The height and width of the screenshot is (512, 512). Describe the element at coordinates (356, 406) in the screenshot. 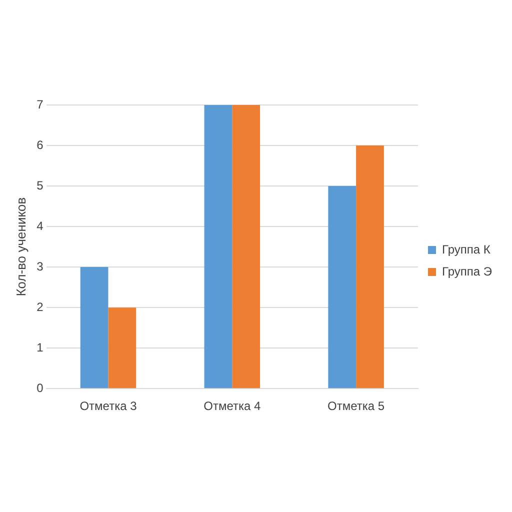

I see `x-tick-label: Отметка 5` at that location.